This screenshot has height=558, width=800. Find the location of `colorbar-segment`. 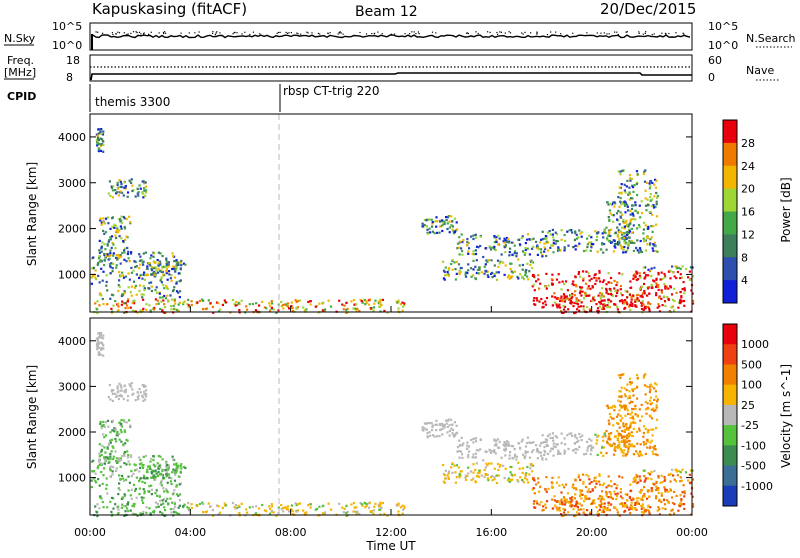

colorbar-segment is located at coordinates (730, 456).